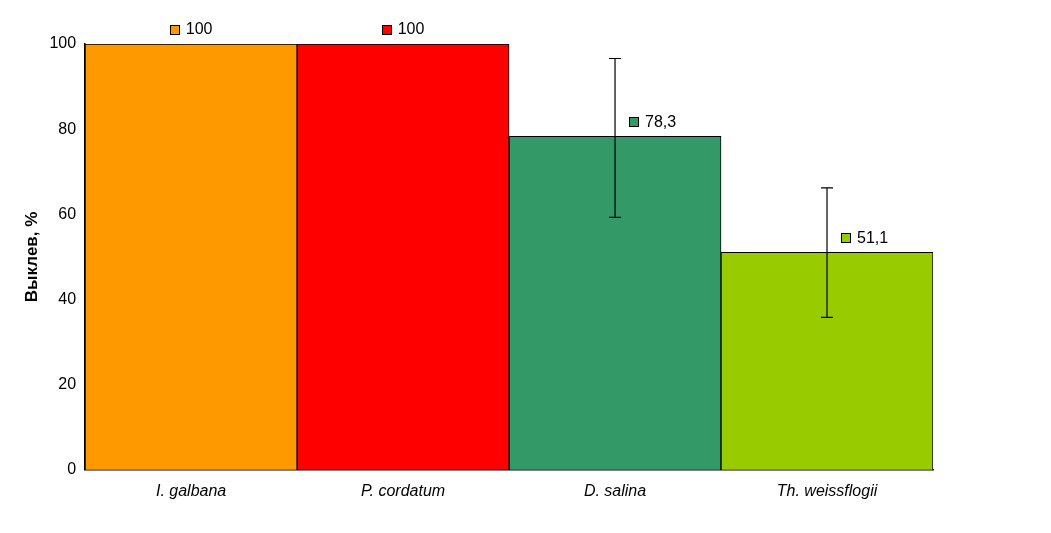  What do you see at coordinates (661, 121) in the screenshot?
I see `data-label: 78,3` at bounding box center [661, 121].